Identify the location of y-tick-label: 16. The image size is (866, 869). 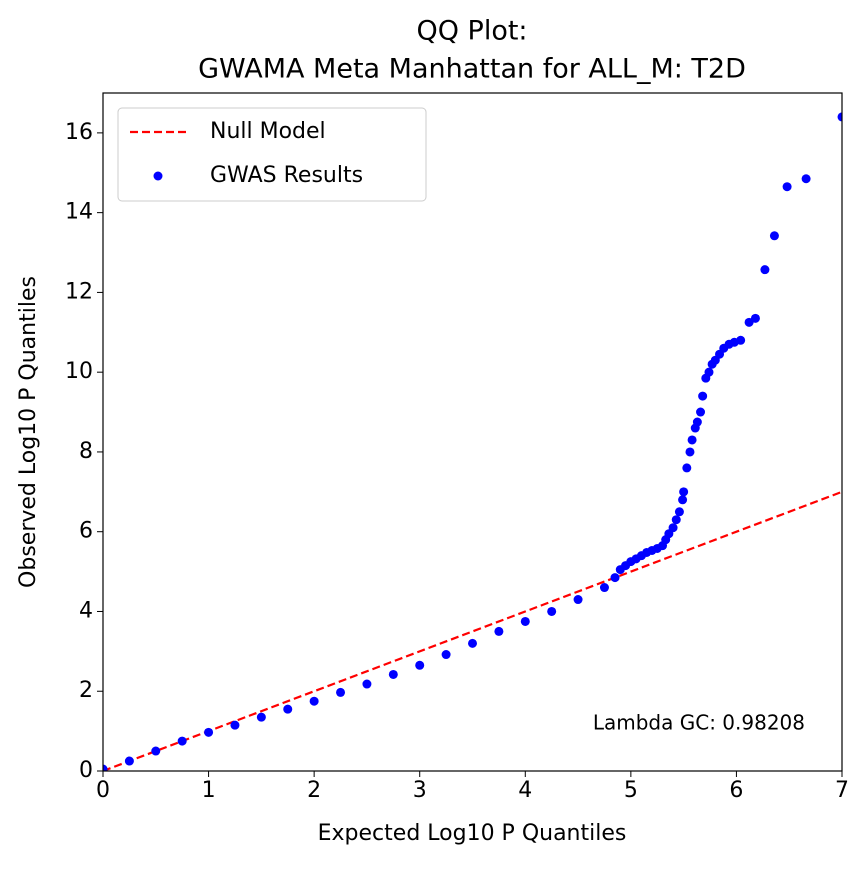
(79, 132).